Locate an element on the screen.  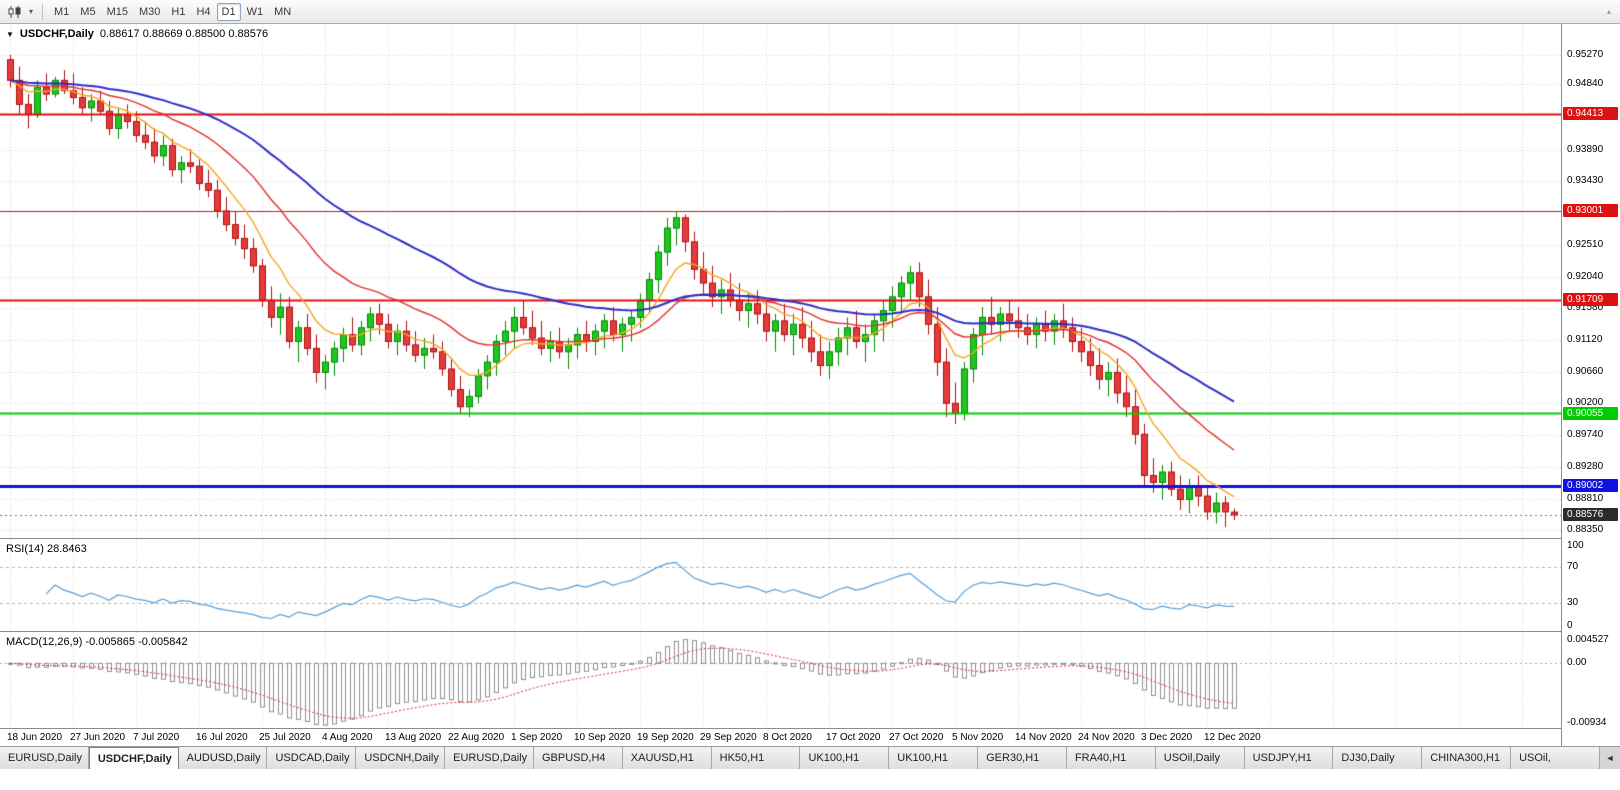
chart-tab-fra40-h1: FRA40,H1 is located at coordinates (1111, 758).